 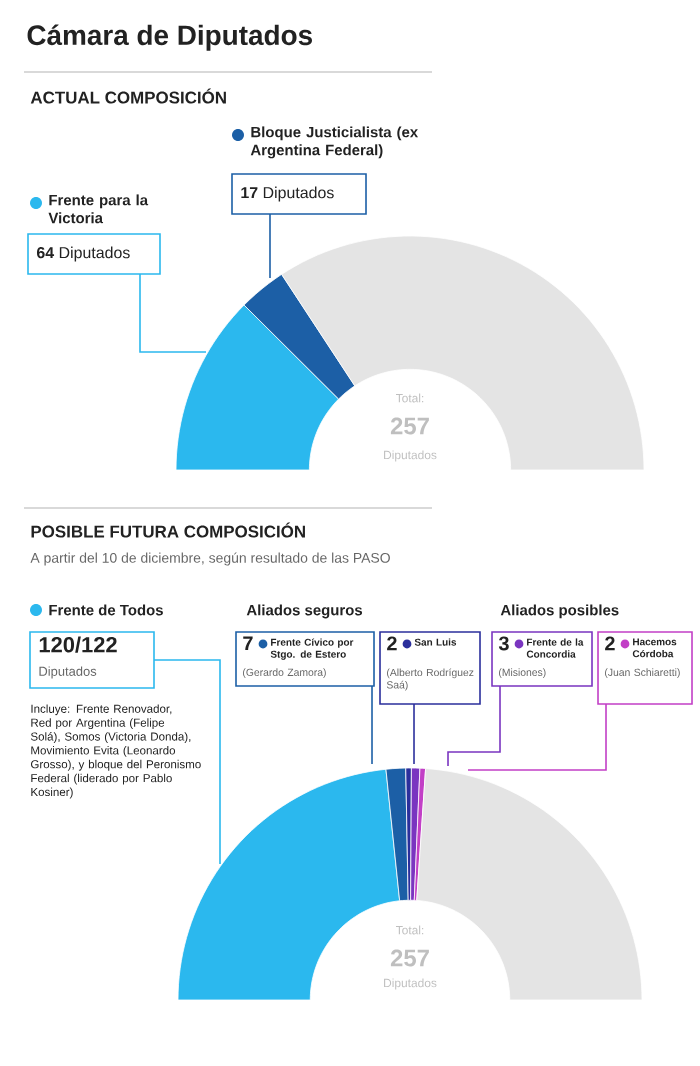 I want to click on data-label: 7, so click(x=248, y=643).